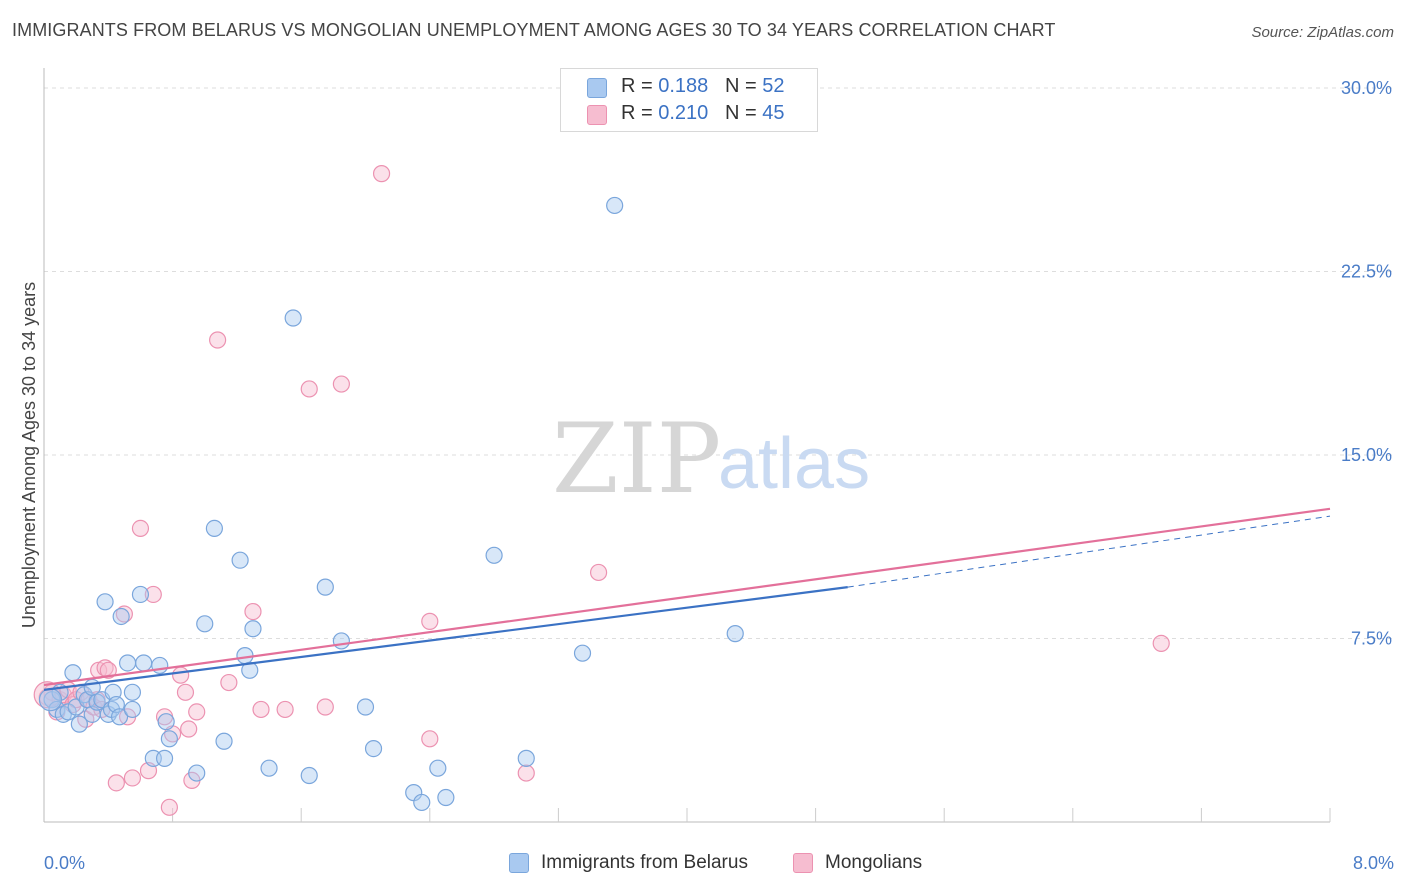 The width and height of the screenshot is (1406, 892). Describe the element at coordinates (64, 863) in the screenshot. I see `x-tick-label: 0.0%` at that location.